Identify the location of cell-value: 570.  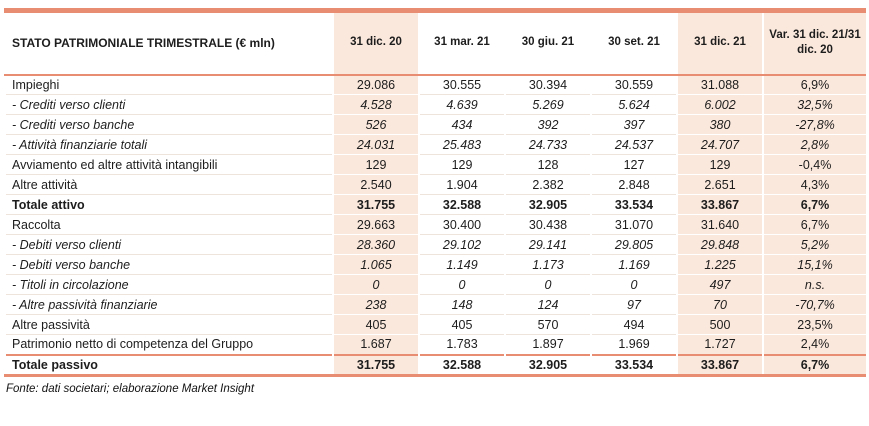
(547, 324).